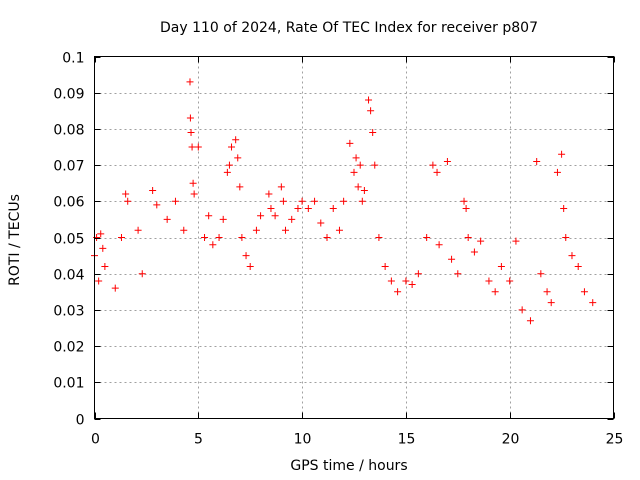  I want to click on x-tick-label: 20, so click(511, 440).